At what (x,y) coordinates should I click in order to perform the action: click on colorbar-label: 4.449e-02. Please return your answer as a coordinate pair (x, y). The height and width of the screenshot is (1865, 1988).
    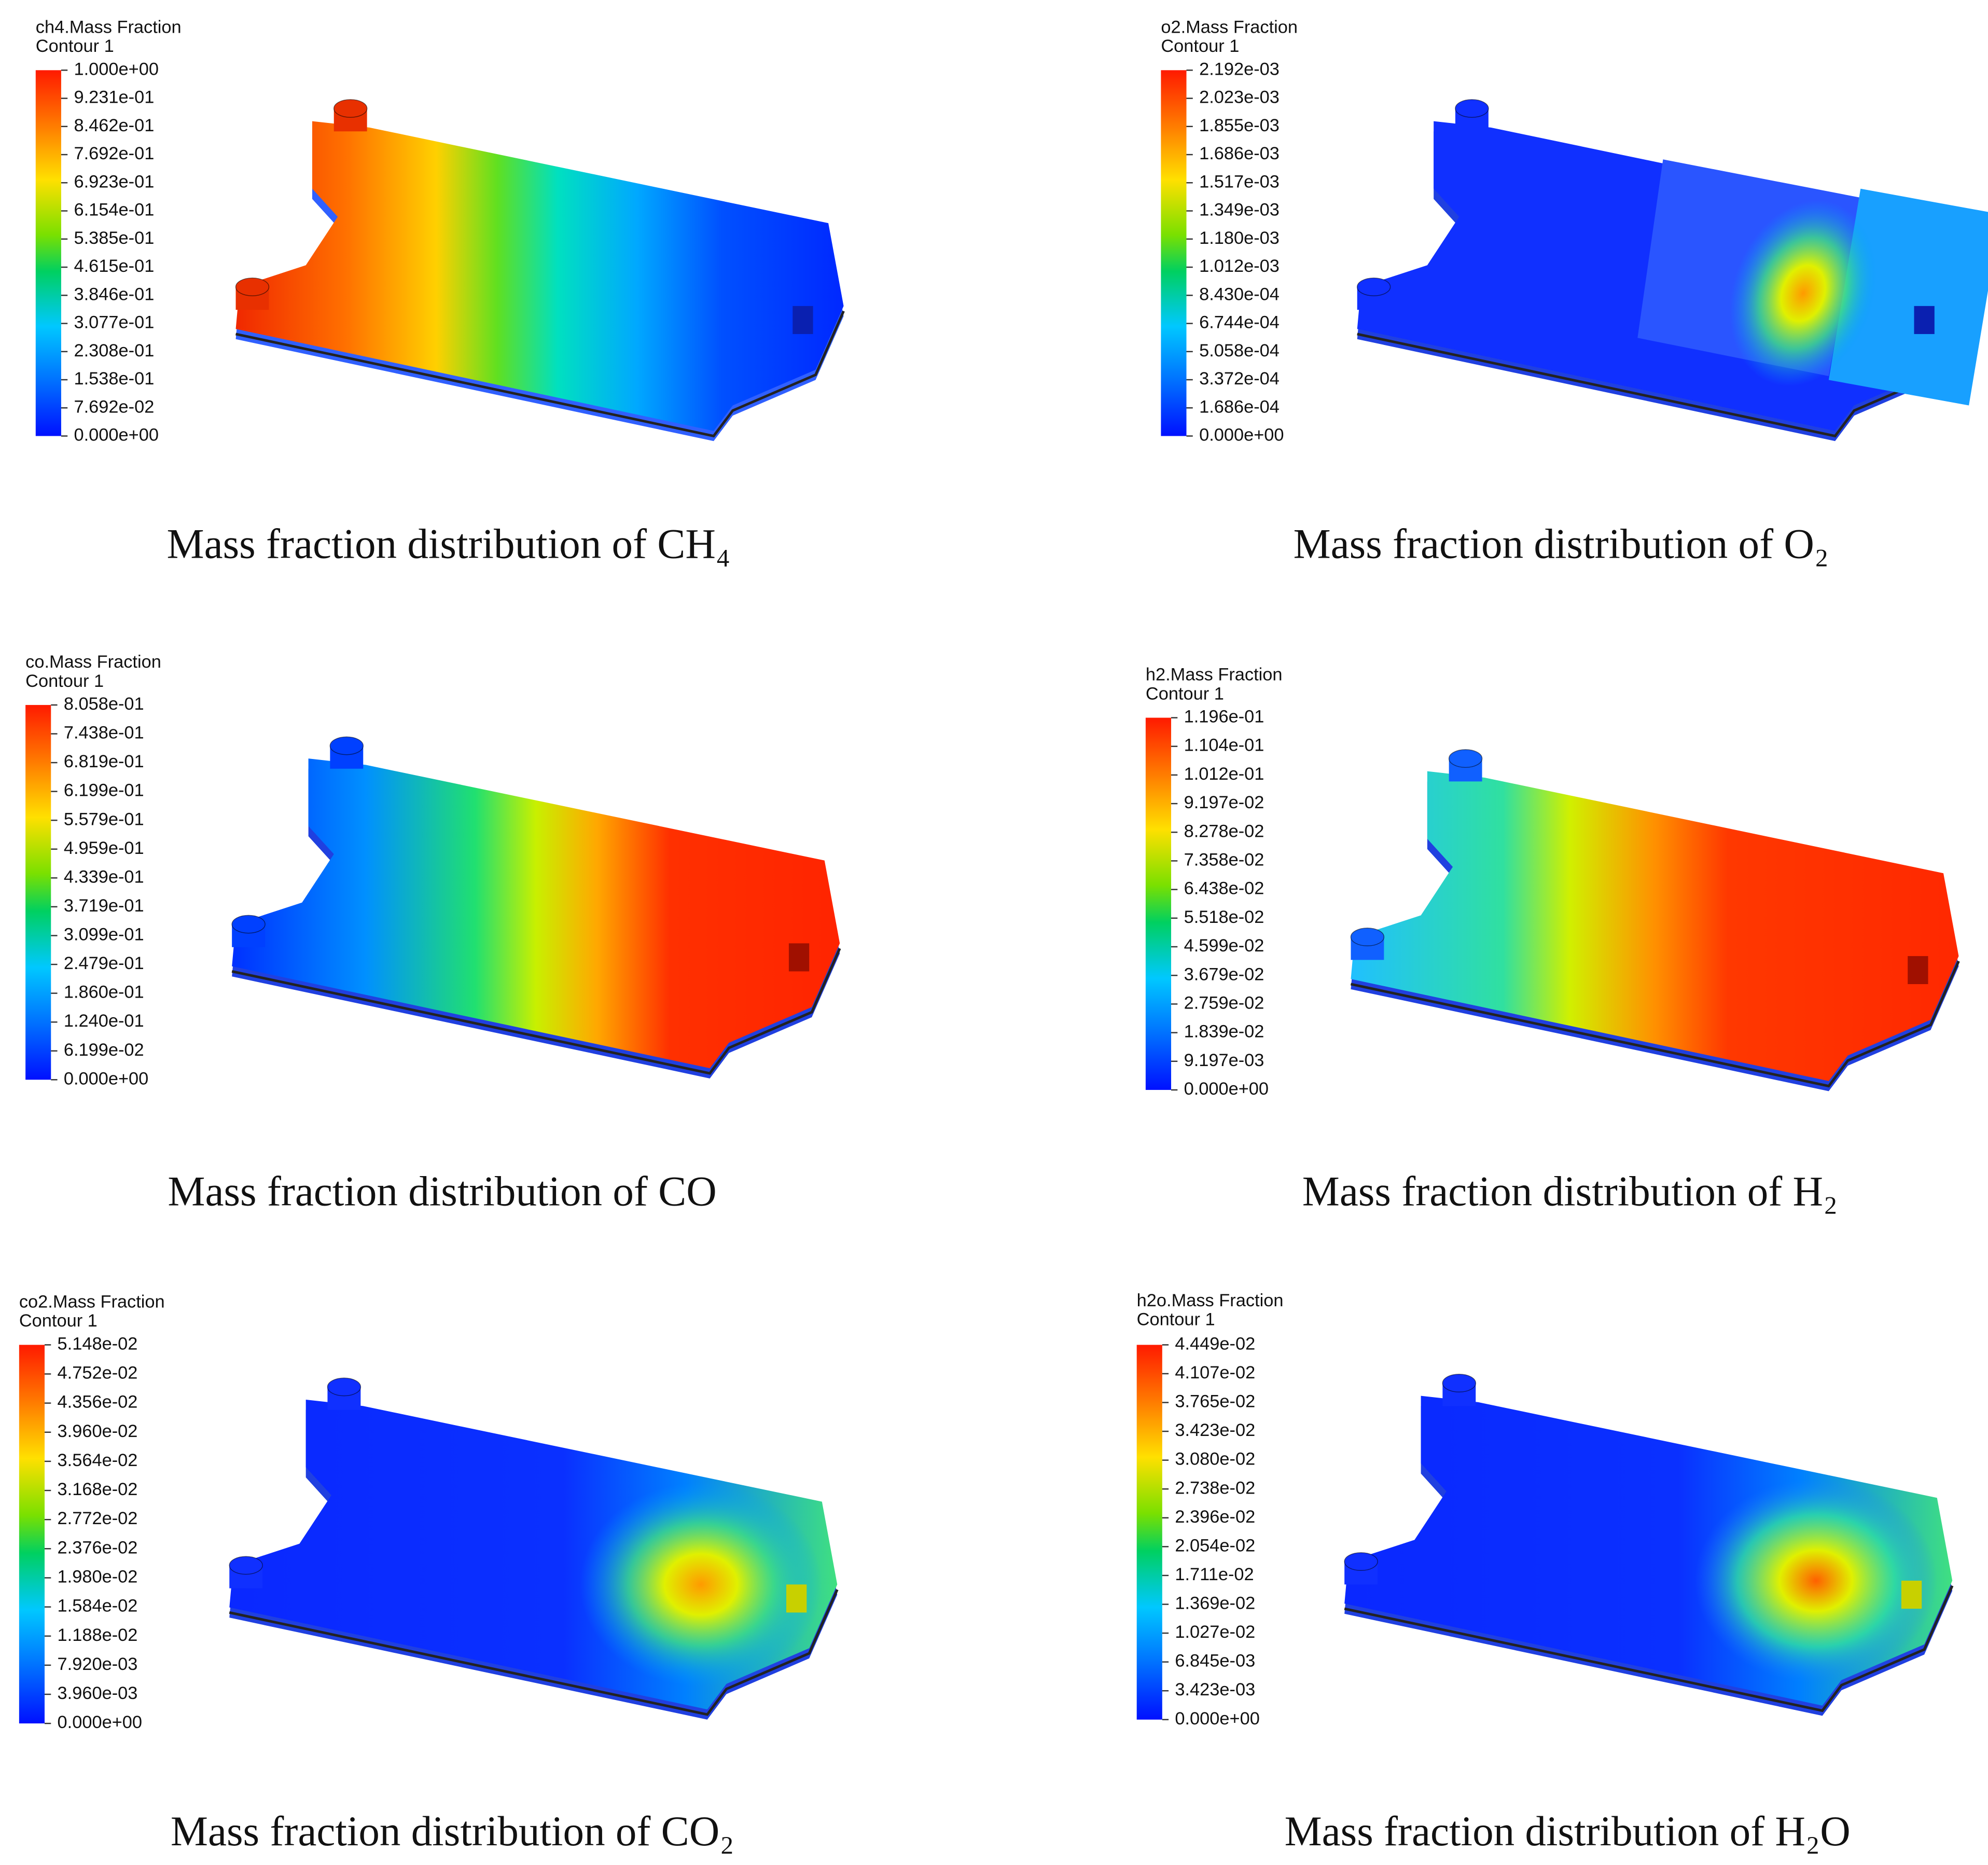
    Looking at the image, I should click on (1215, 1343).